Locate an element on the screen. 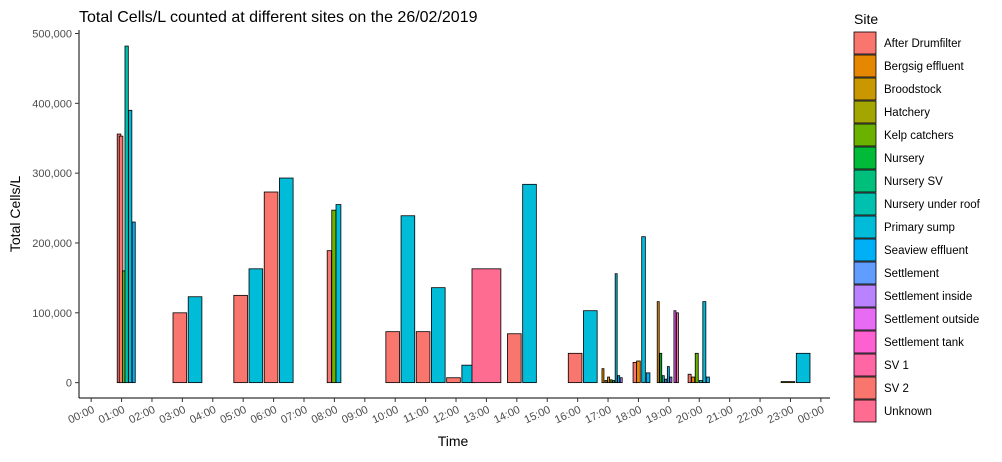 This screenshot has height=462, width=1002. legend-item: Bergsig effluent is located at coordinates (909, 66).